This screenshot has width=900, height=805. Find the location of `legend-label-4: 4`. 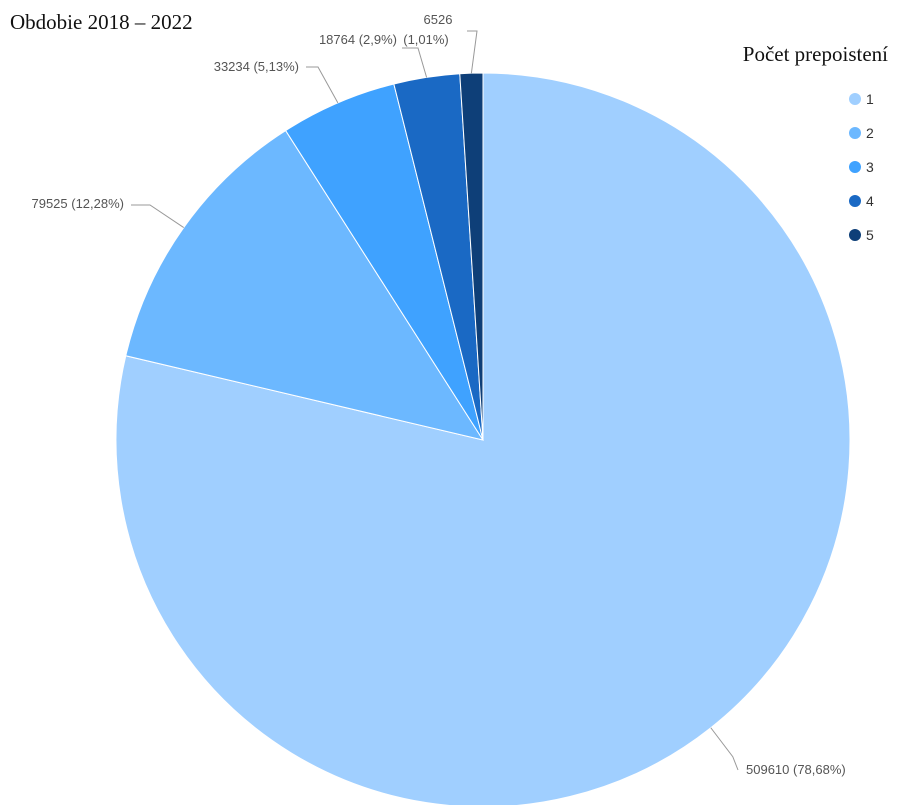

legend-label-4: 4 is located at coordinates (870, 201).